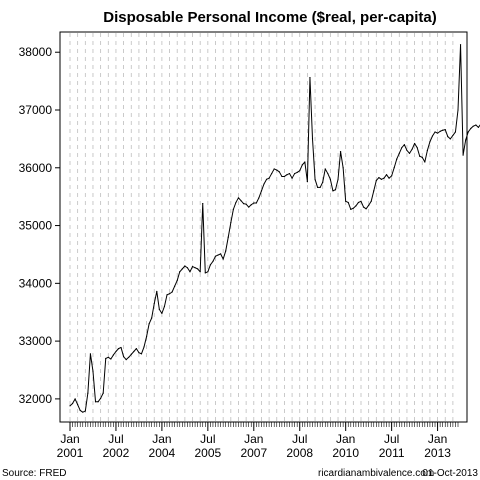  What do you see at coordinates (34, 473) in the screenshot?
I see `footer-source: Source: FRED` at bounding box center [34, 473].